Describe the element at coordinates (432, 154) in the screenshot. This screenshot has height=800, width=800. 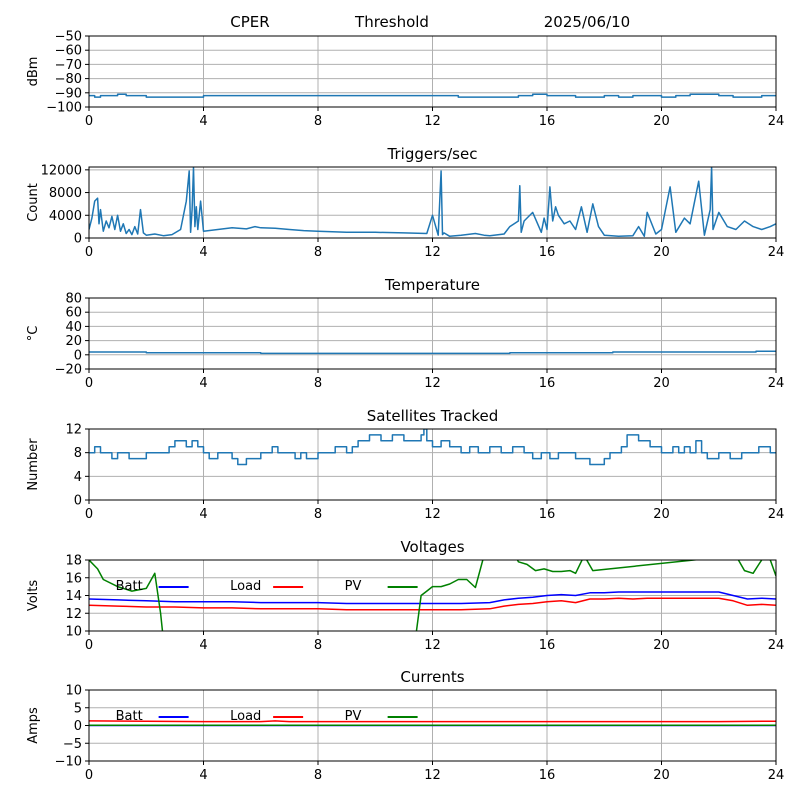
I see `panel-title: Triggers/sec` at that location.